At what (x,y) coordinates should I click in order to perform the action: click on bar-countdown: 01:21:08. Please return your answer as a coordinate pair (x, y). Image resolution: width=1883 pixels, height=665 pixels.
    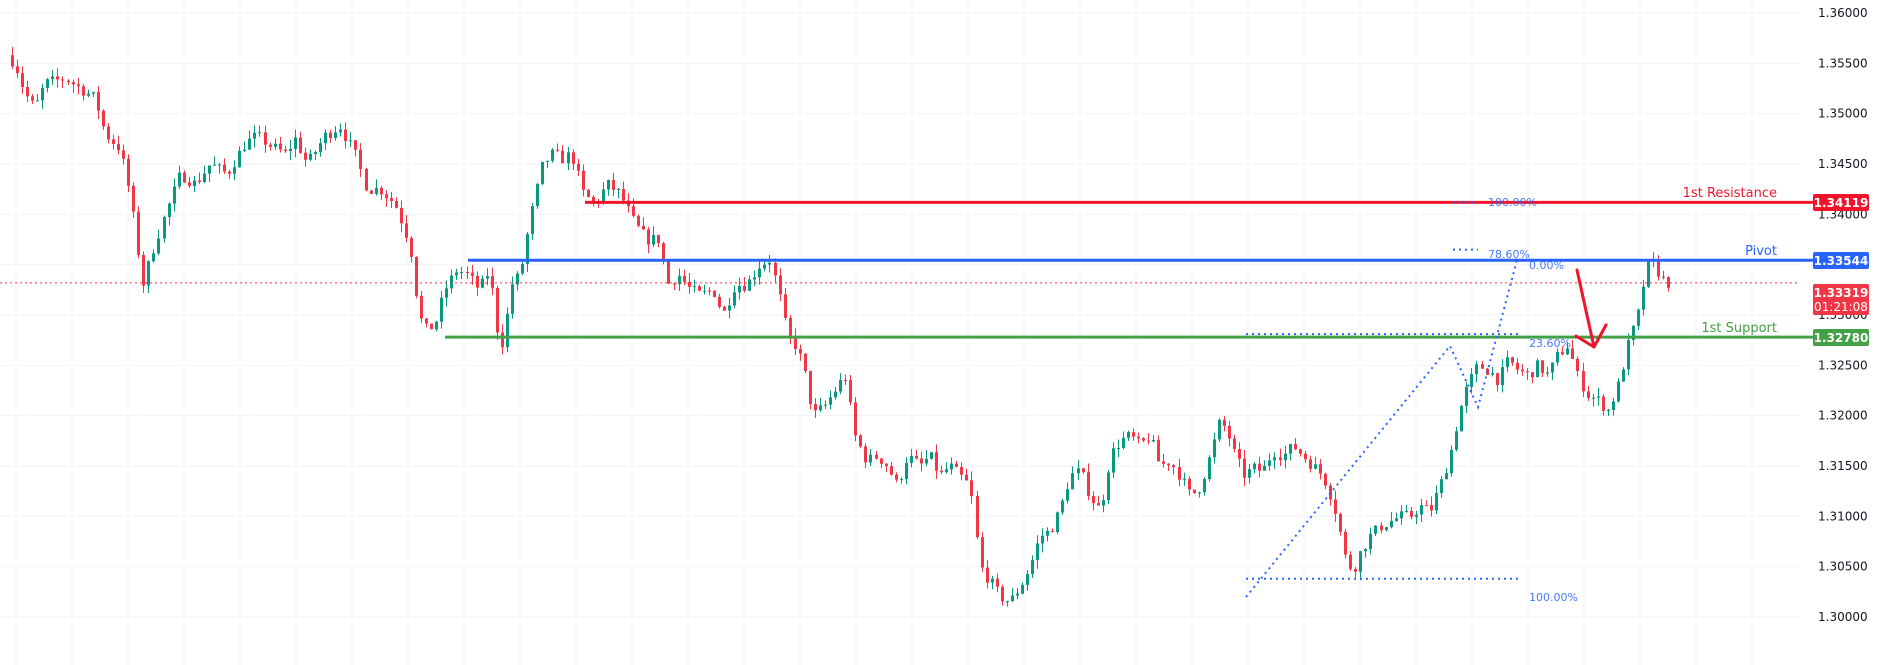
    Looking at the image, I should click on (1841, 307).